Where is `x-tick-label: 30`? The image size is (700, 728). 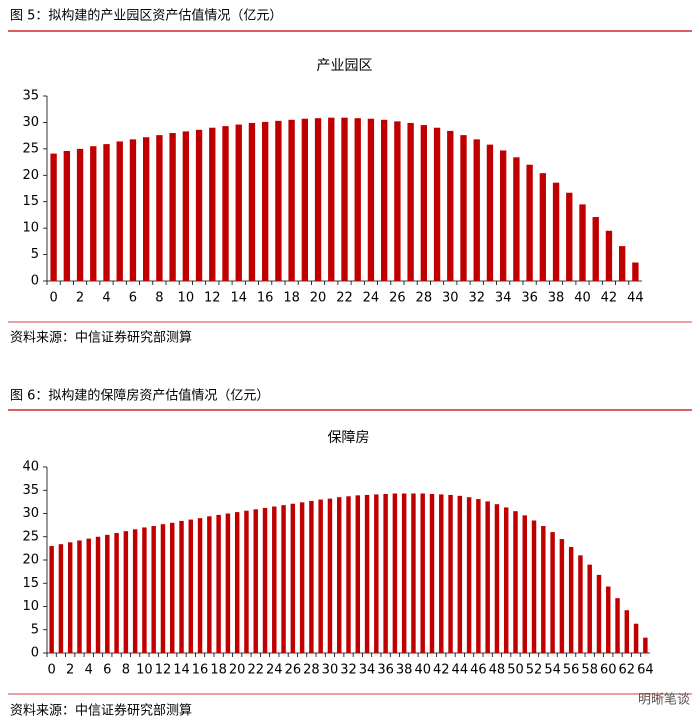
x-tick-label: 30 is located at coordinates (450, 298).